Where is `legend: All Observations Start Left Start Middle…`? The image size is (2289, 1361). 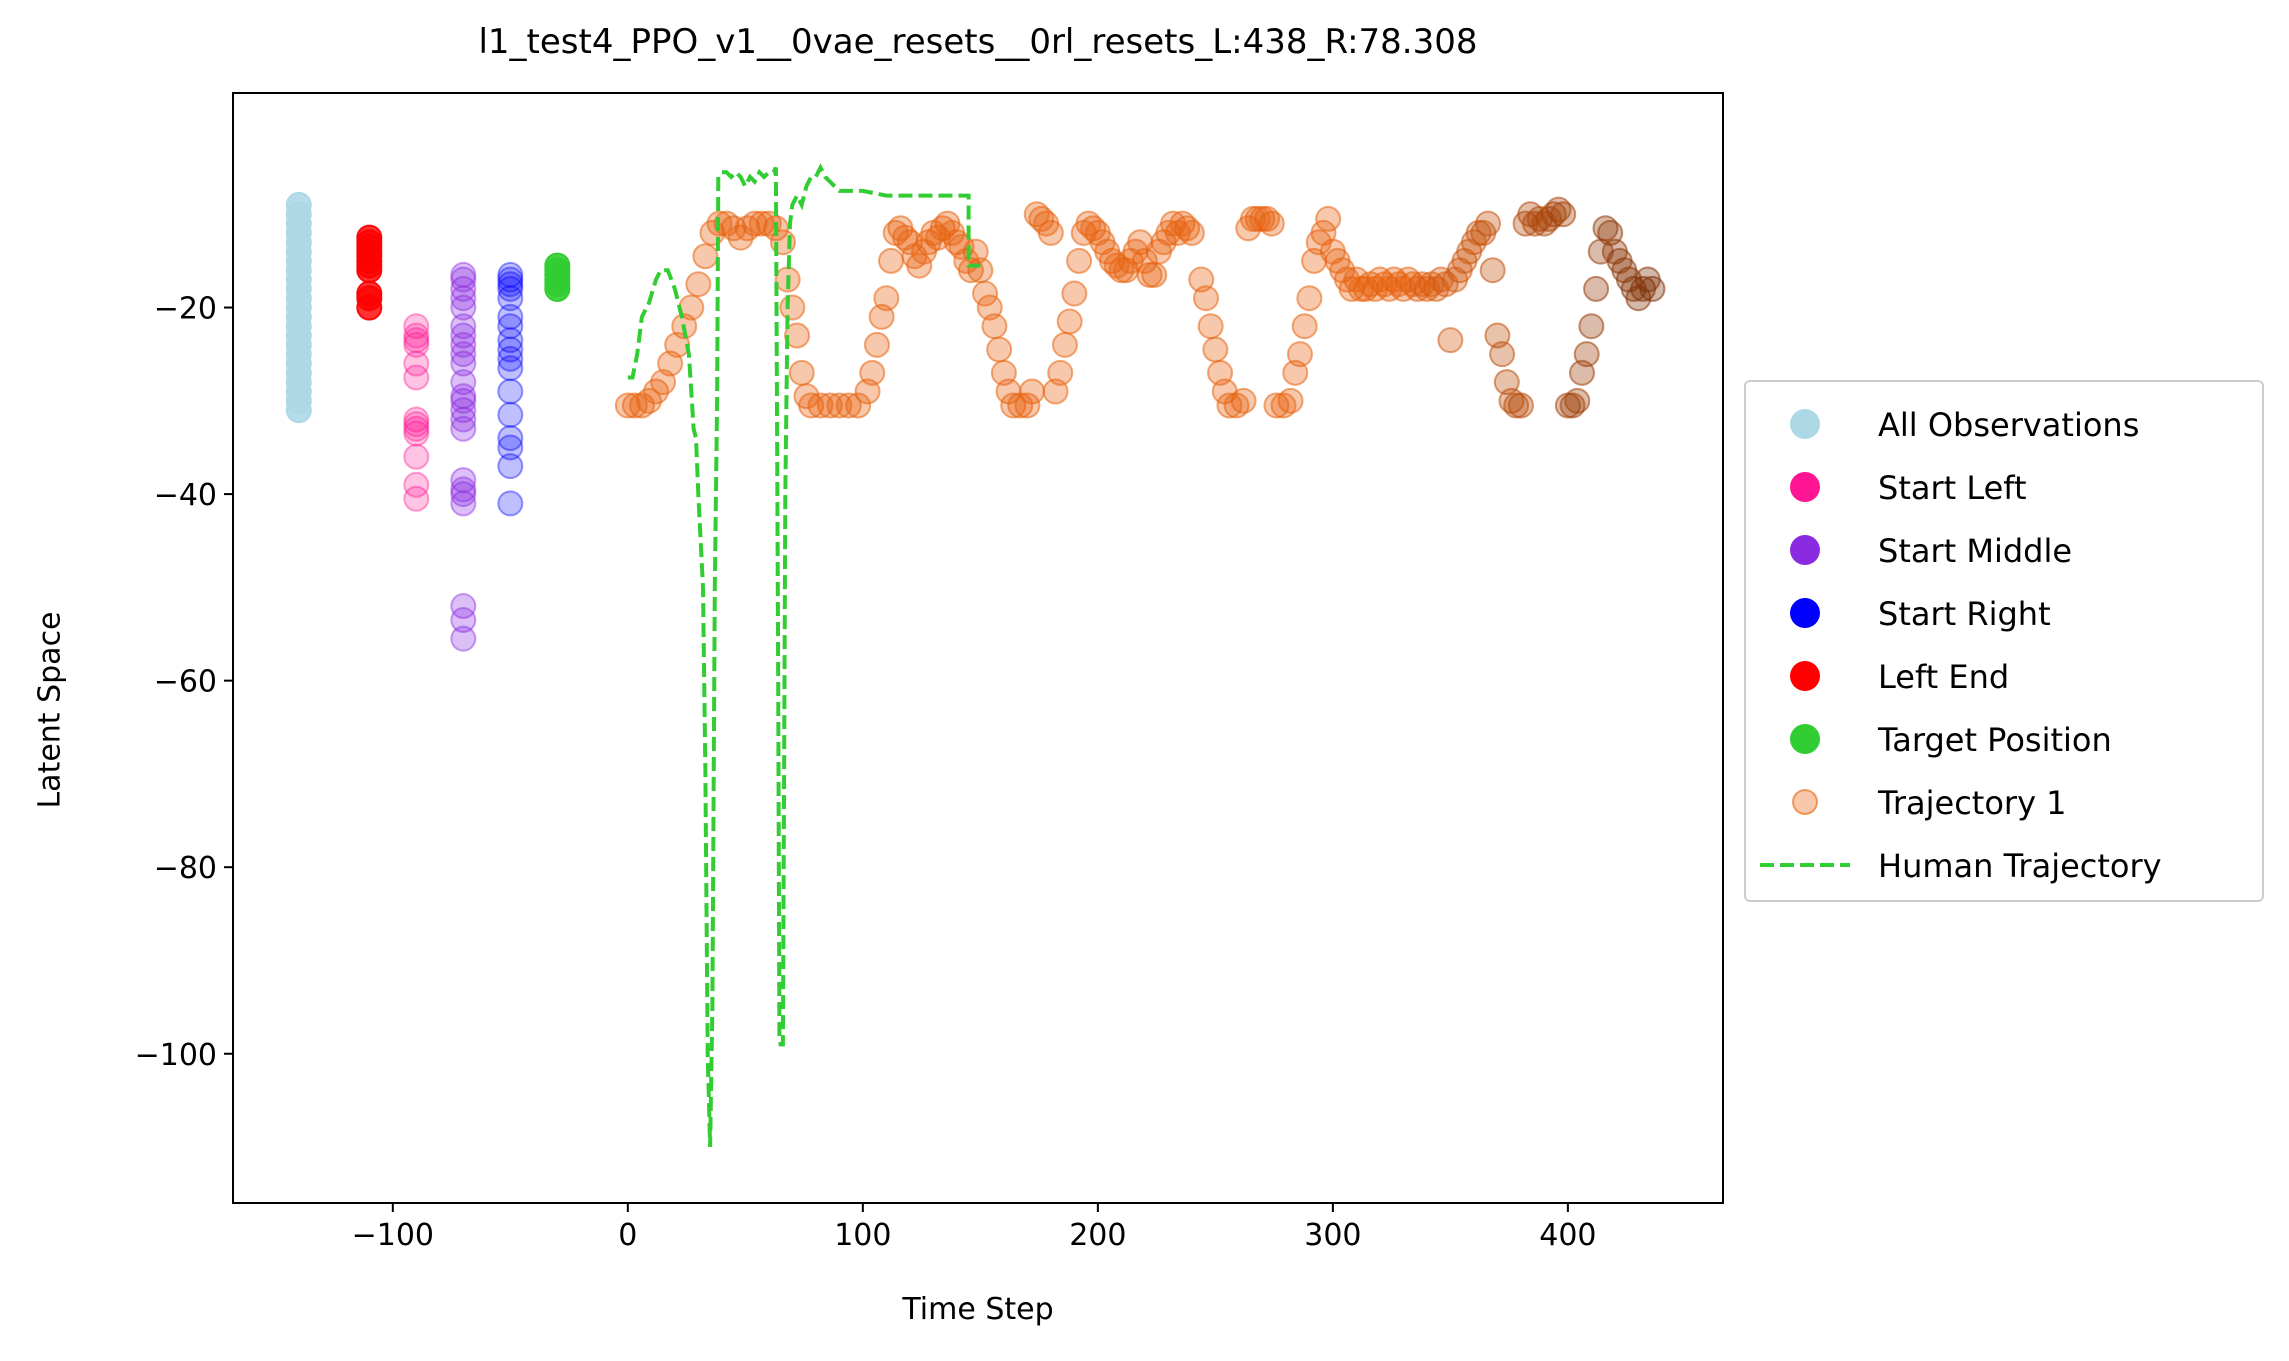 legend: All Observations Start Left Start Middle… is located at coordinates (2004, 641).